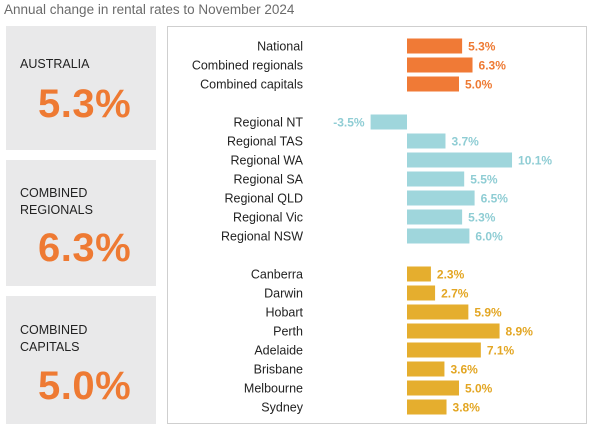 This screenshot has width=590, height=428. I want to click on value-label-regional-wa: 10.1%, so click(535, 161).